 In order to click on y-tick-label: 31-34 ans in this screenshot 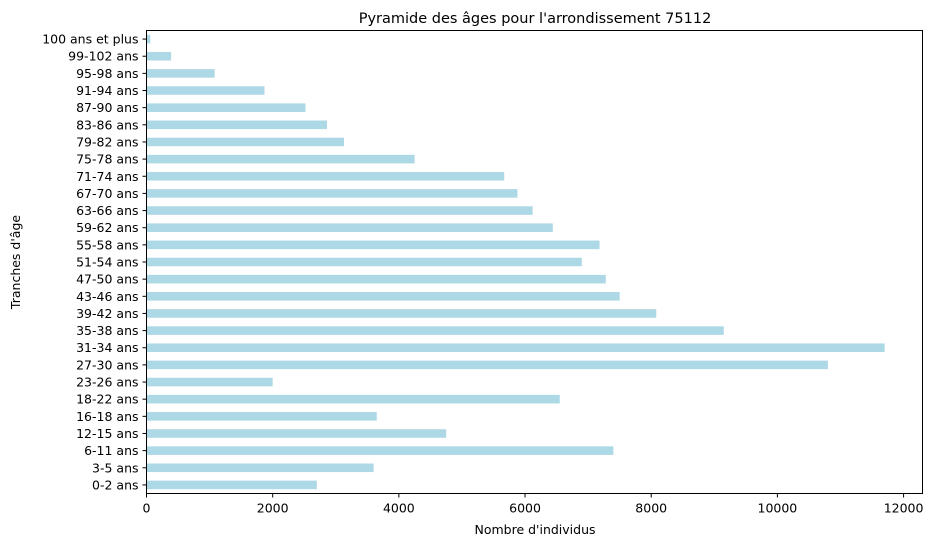, I will do `click(107, 347)`.